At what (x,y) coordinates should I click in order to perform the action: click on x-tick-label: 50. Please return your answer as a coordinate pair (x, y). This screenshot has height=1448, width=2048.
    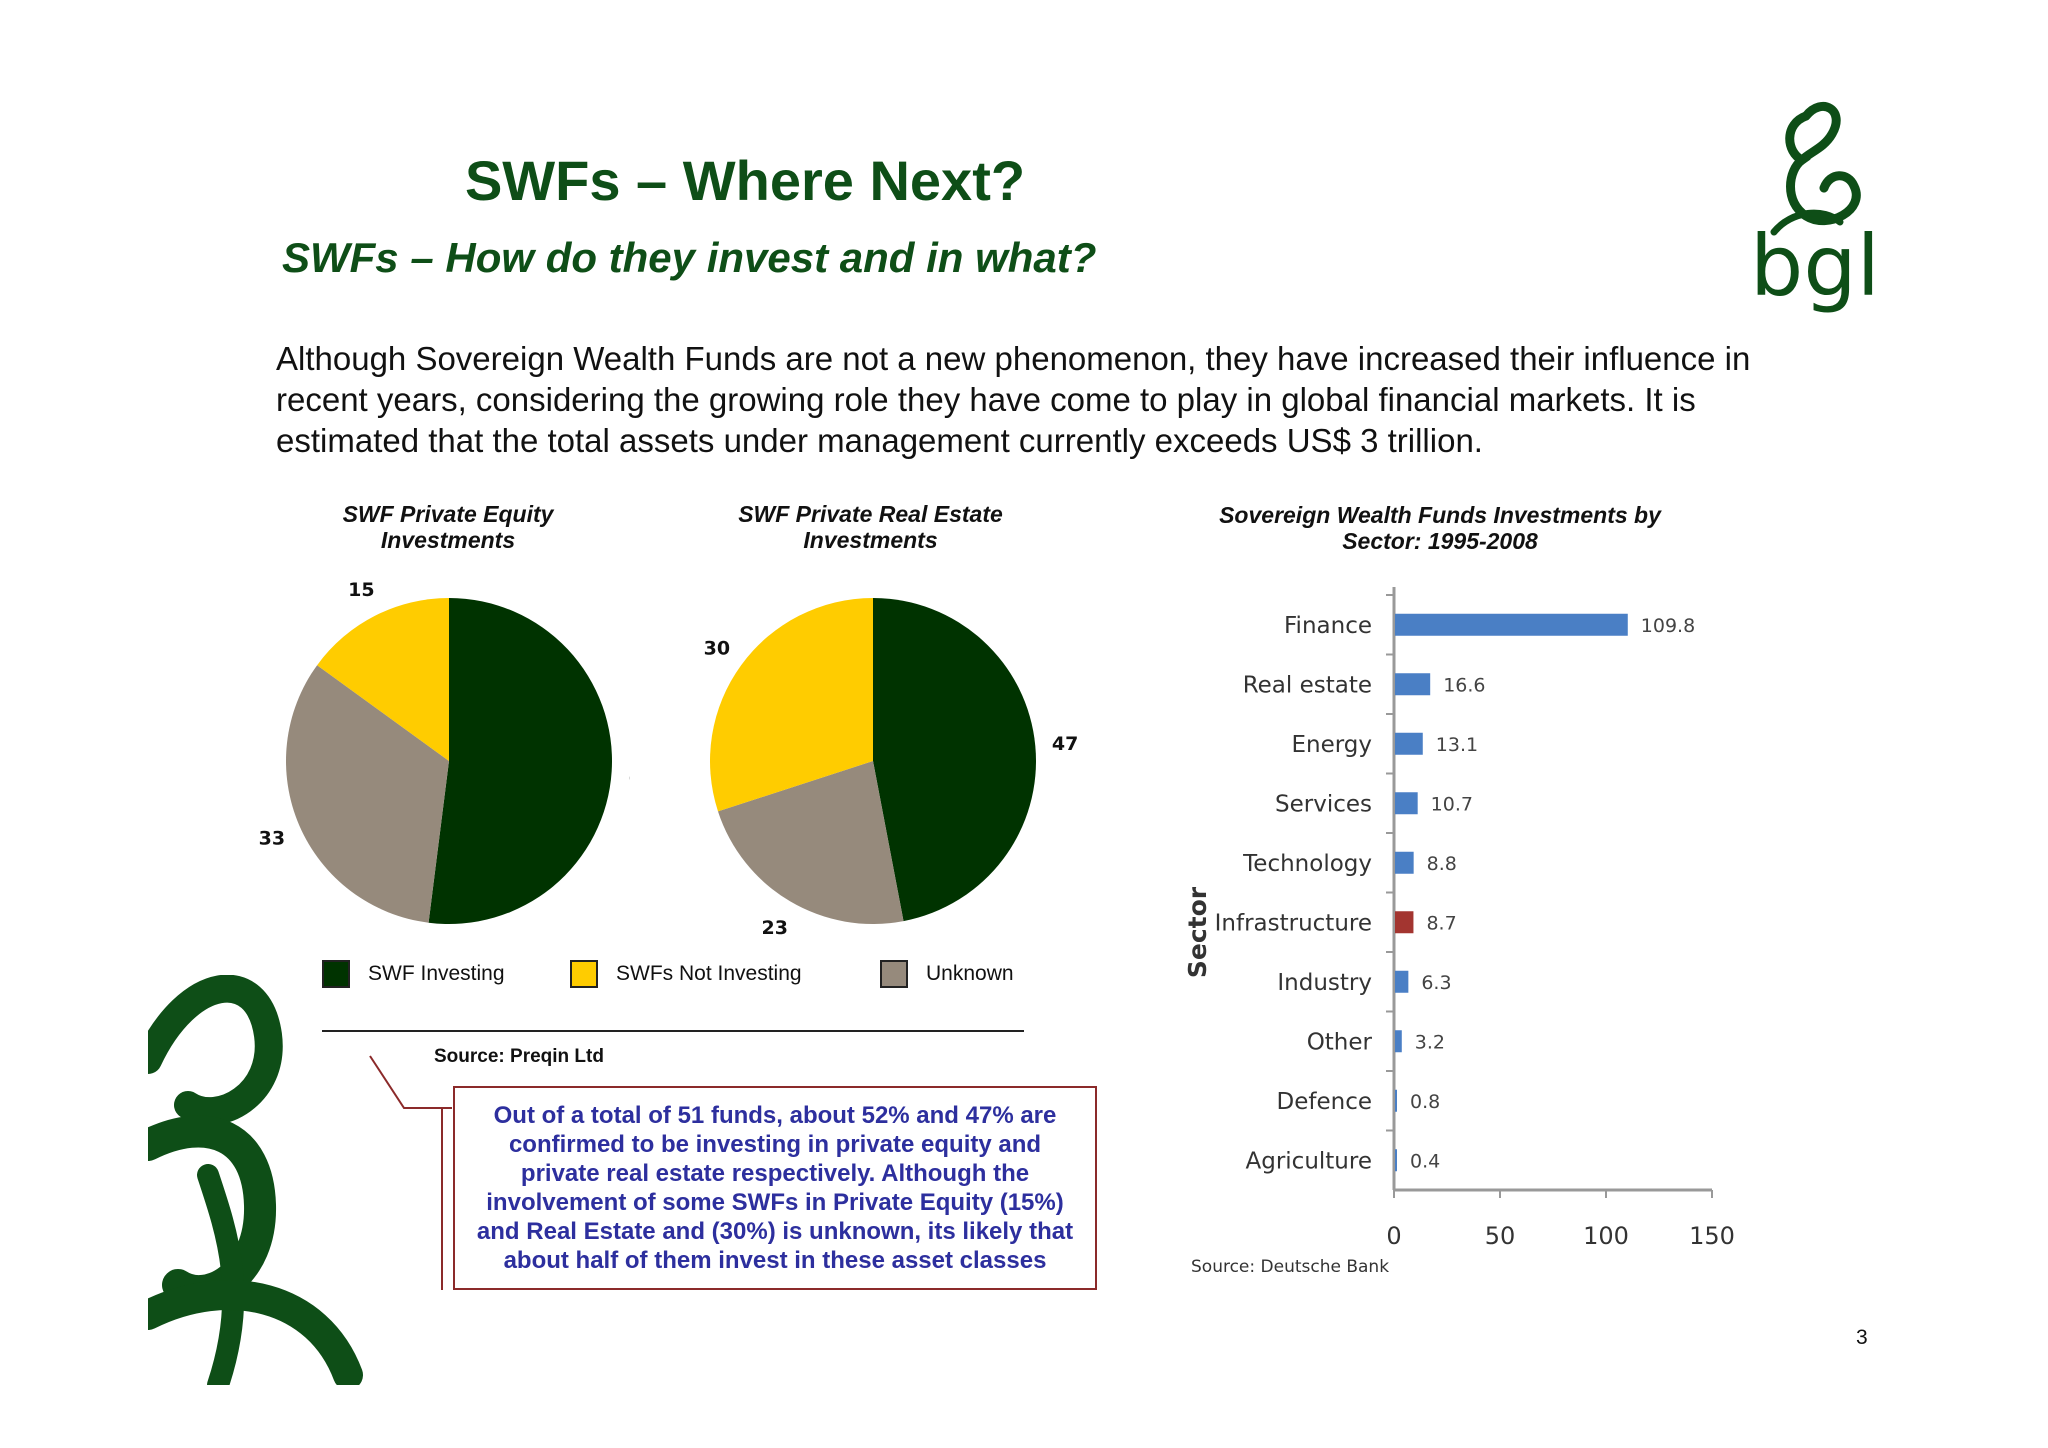
    Looking at the image, I should click on (1500, 1236).